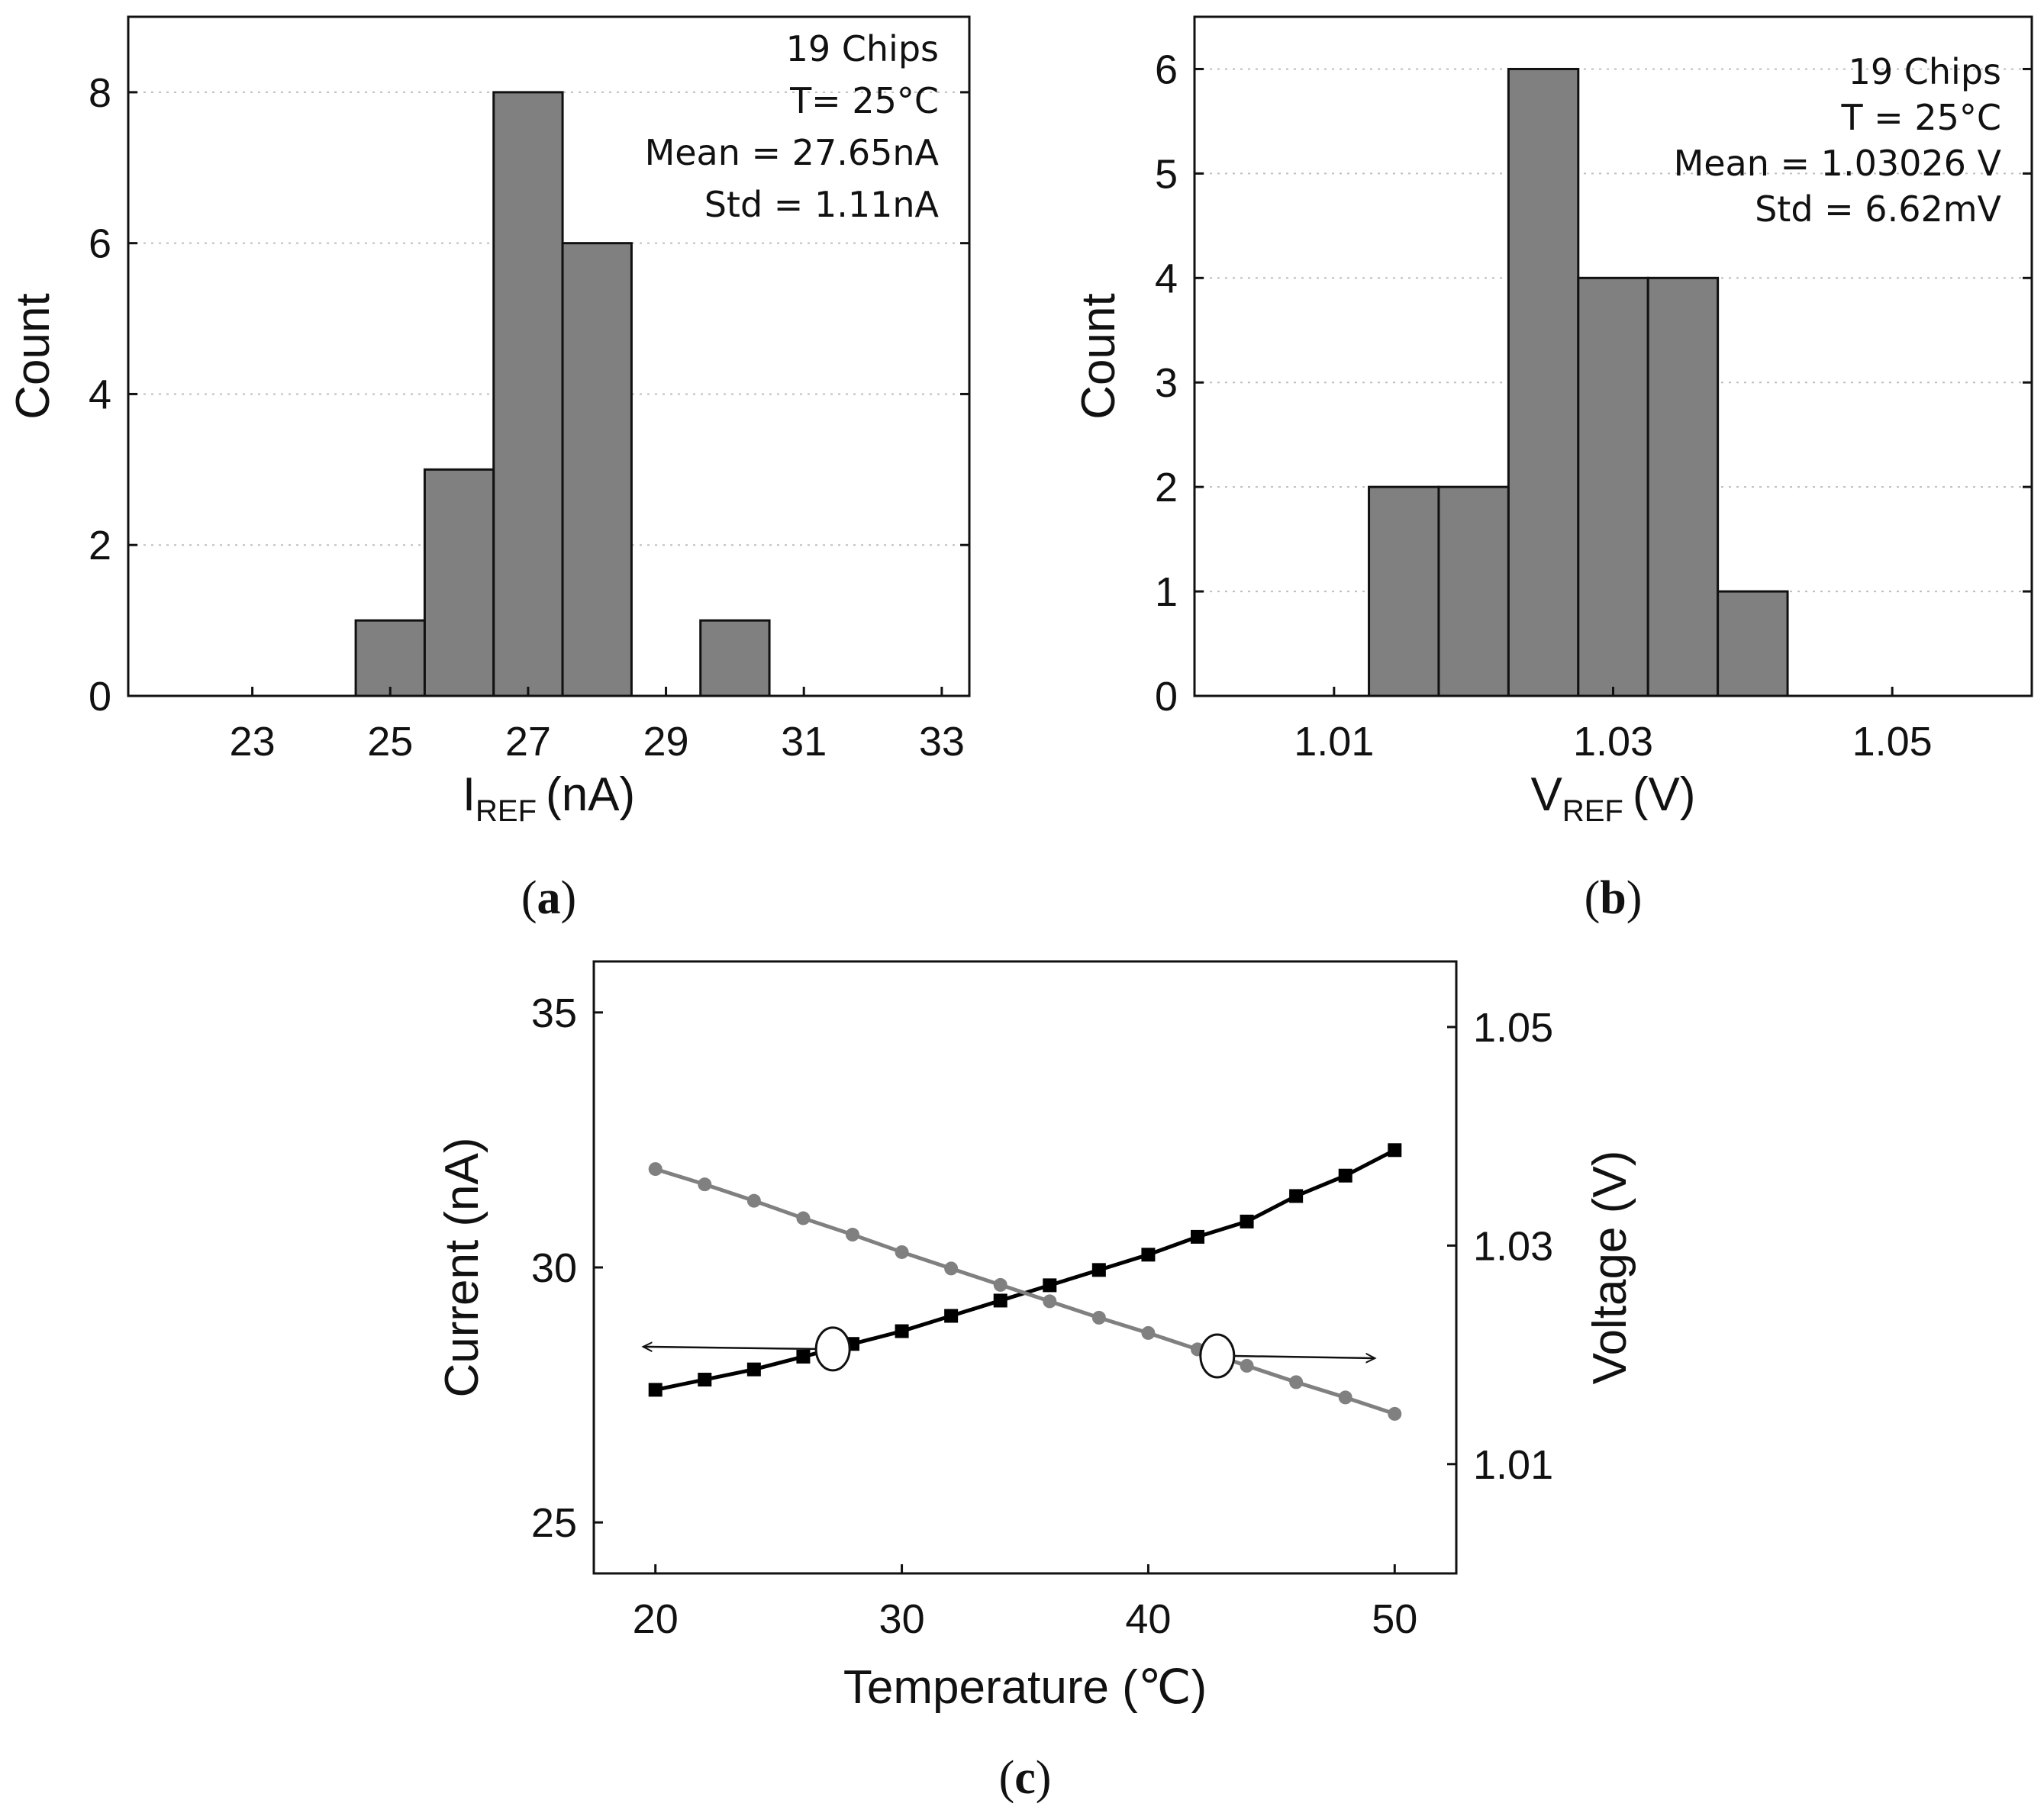  Describe the element at coordinates (548, 898) in the screenshot. I see `panel-label-a: (a)` at that location.